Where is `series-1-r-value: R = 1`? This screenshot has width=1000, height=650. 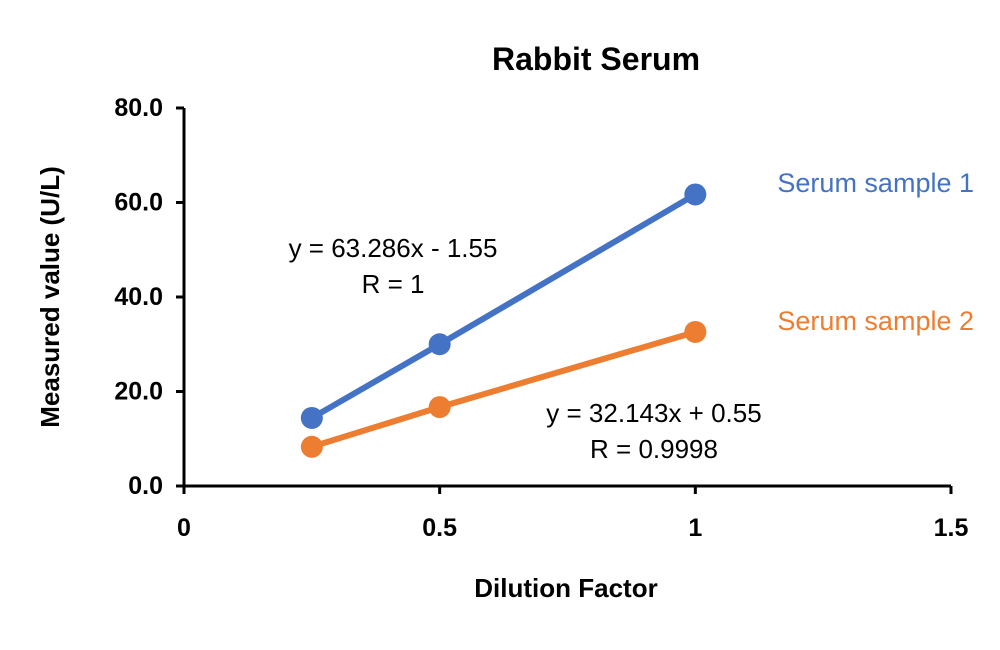
series-1-r-value: R = 1 is located at coordinates (393, 284).